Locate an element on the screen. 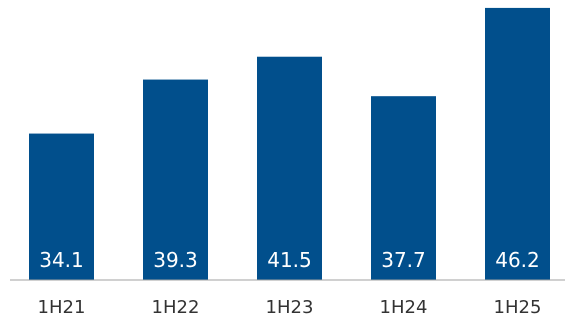  x-tick-label-1h23: 1H23 is located at coordinates (290, 307).